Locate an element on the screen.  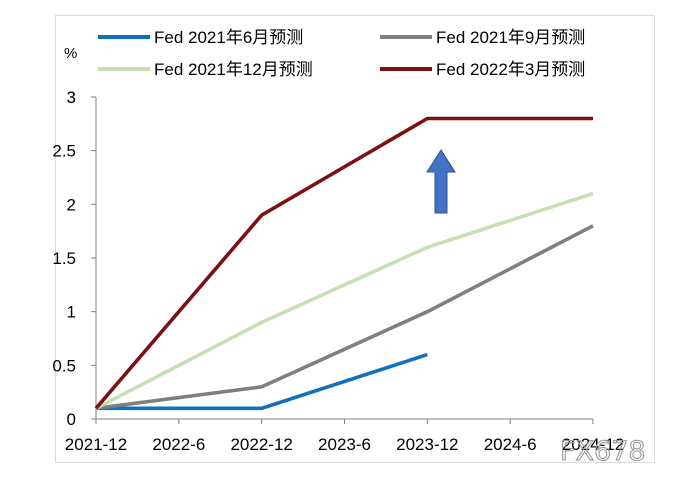
y-tick-label: 3 is located at coordinates (71, 97).